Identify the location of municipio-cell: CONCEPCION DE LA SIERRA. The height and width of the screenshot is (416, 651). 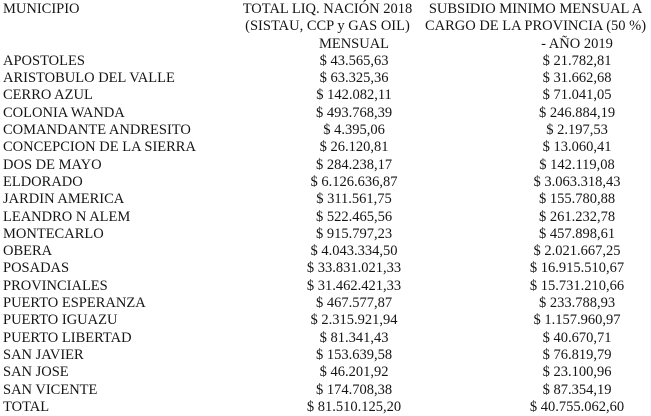
(99, 147).